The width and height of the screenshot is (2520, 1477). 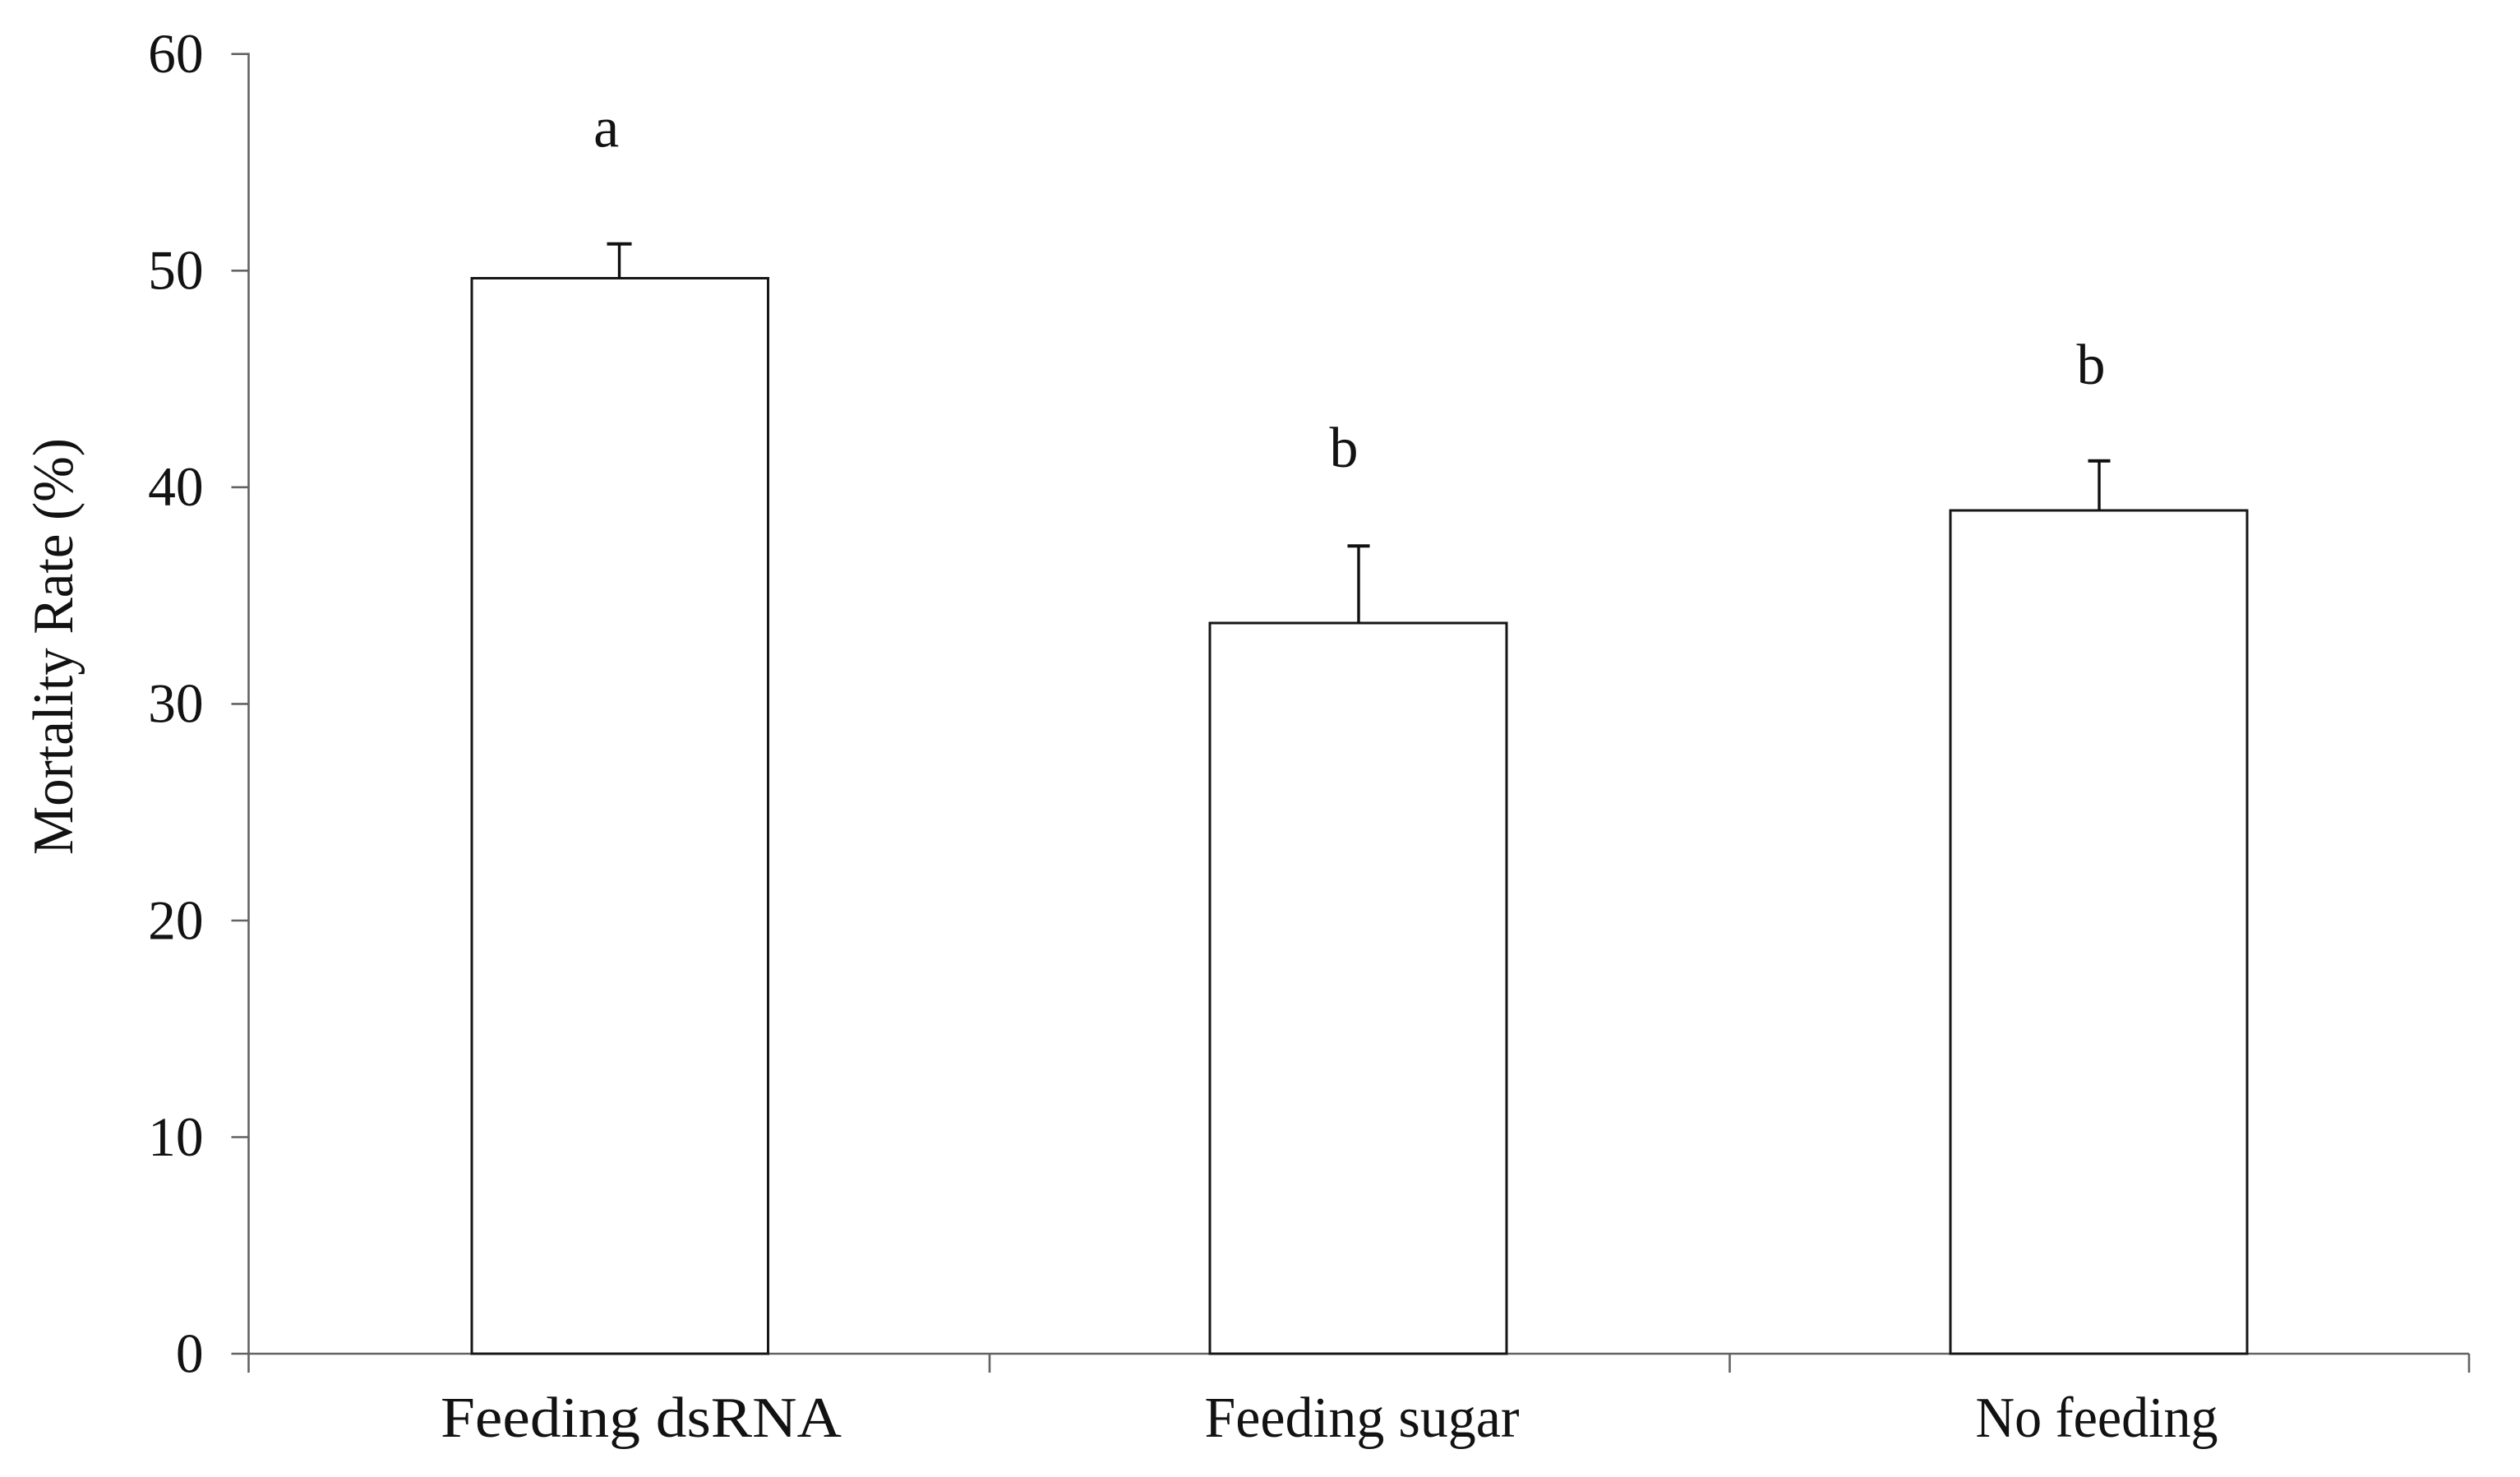 What do you see at coordinates (176, 704) in the screenshot?
I see `svg-text: 30` at bounding box center [176, 704].